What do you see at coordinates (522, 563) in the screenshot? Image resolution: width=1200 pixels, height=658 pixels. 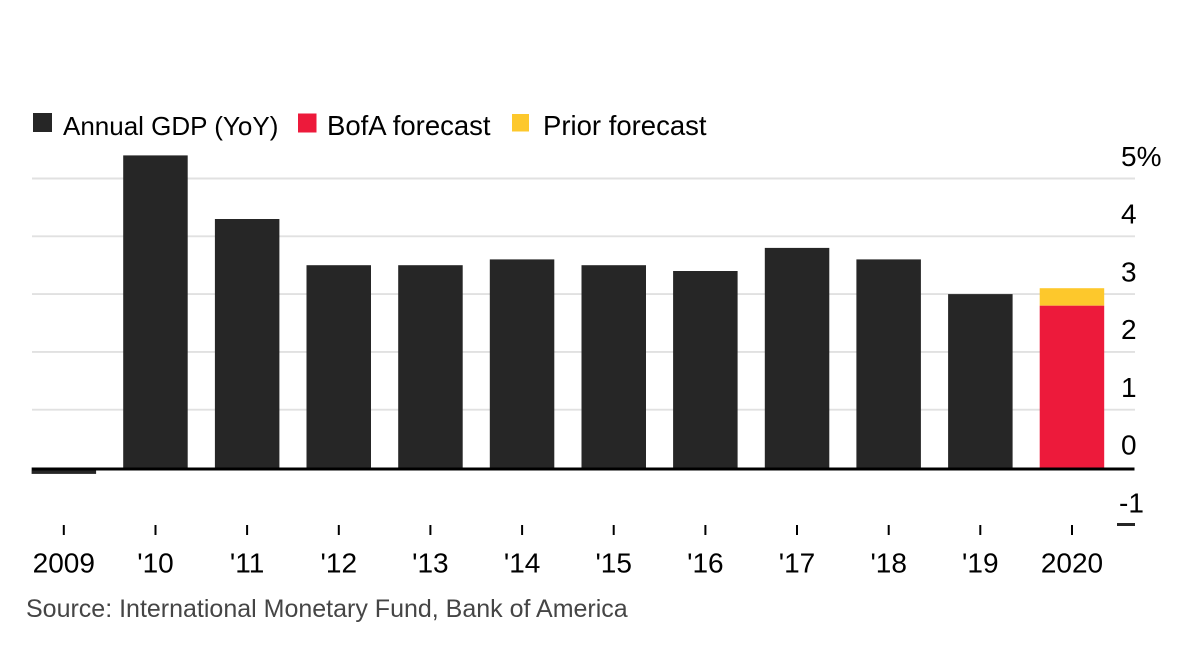 I see `svg-text: '14` at bounding box center [522, 563].